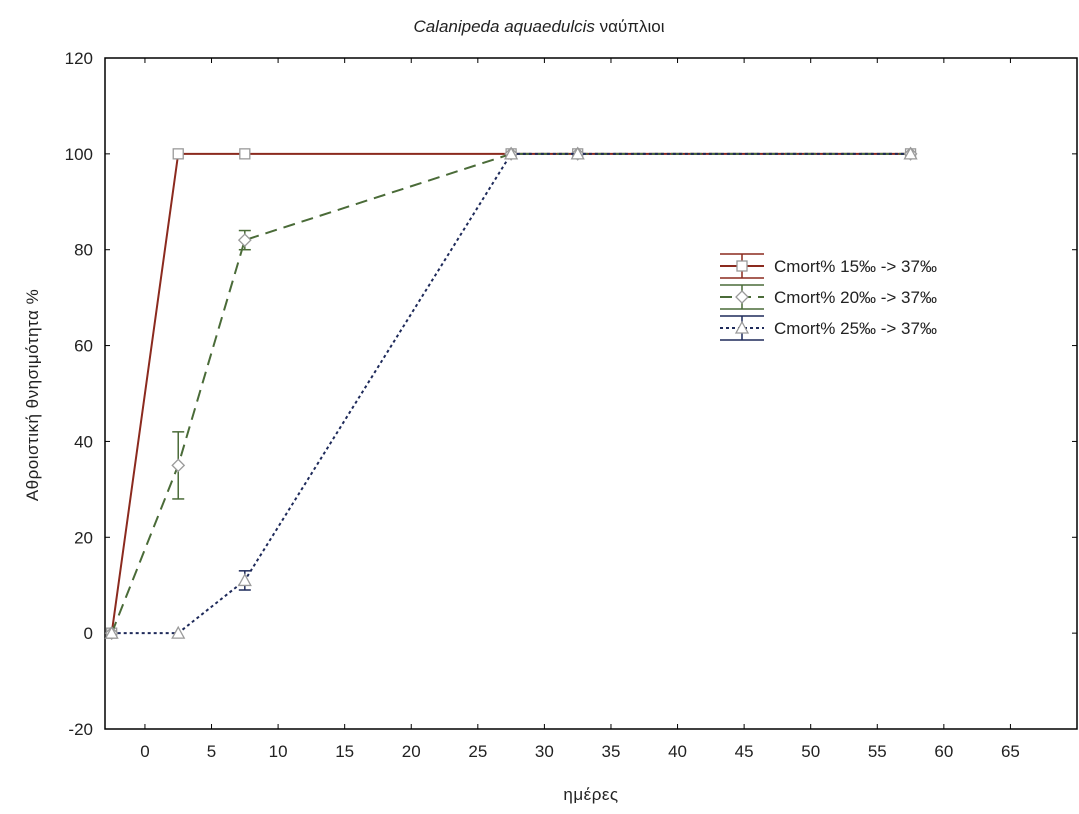 The height and width of the screenshot is (814, 1079). Describe the element at coordinates (630, 26) in the screenshot. I see `chart-title-rest: ναύπλιοι` at that location.